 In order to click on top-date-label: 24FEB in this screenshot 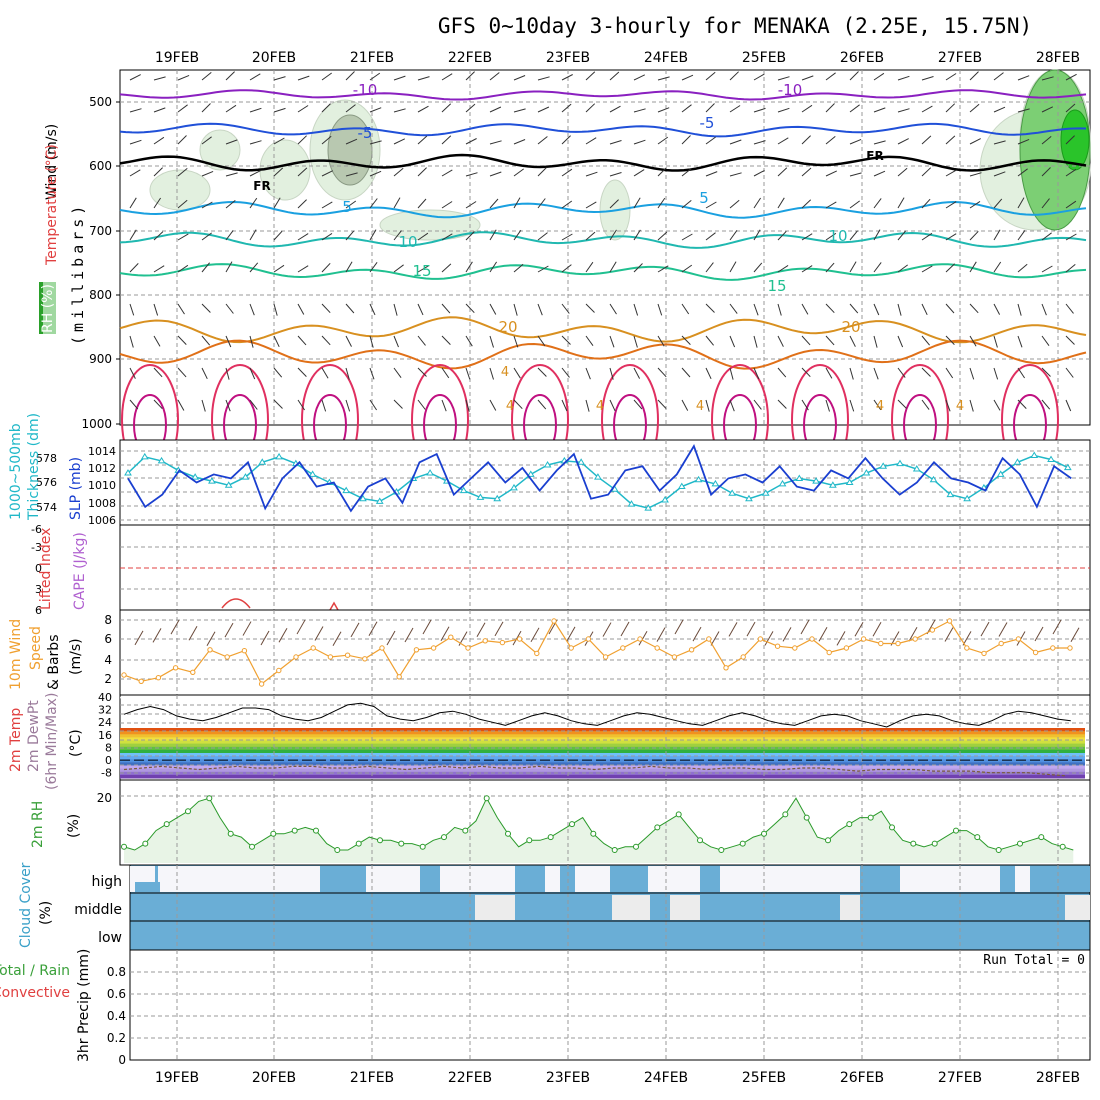, I will do `click(666, 58)`.